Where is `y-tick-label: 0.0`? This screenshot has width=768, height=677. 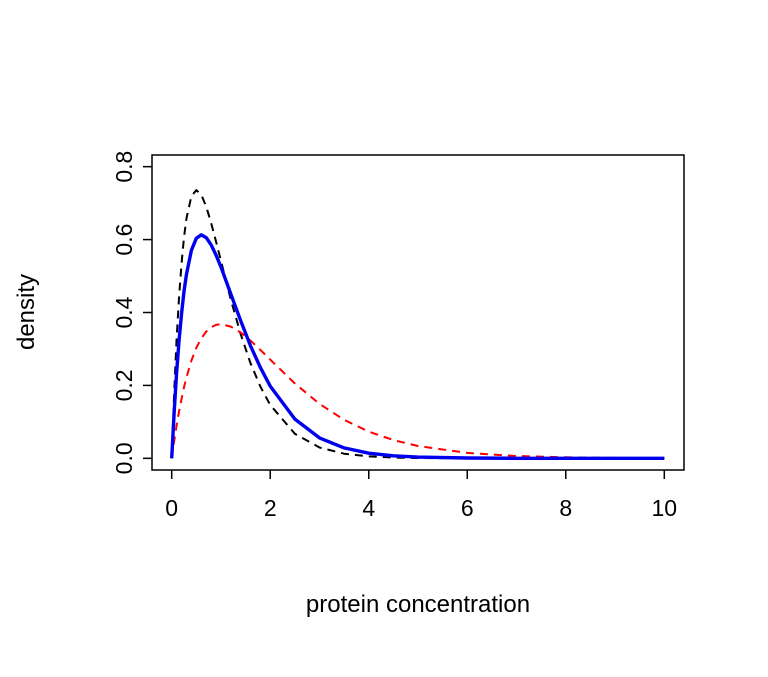
y-tick-label: 0.0 is located at coordinates (124, 458).